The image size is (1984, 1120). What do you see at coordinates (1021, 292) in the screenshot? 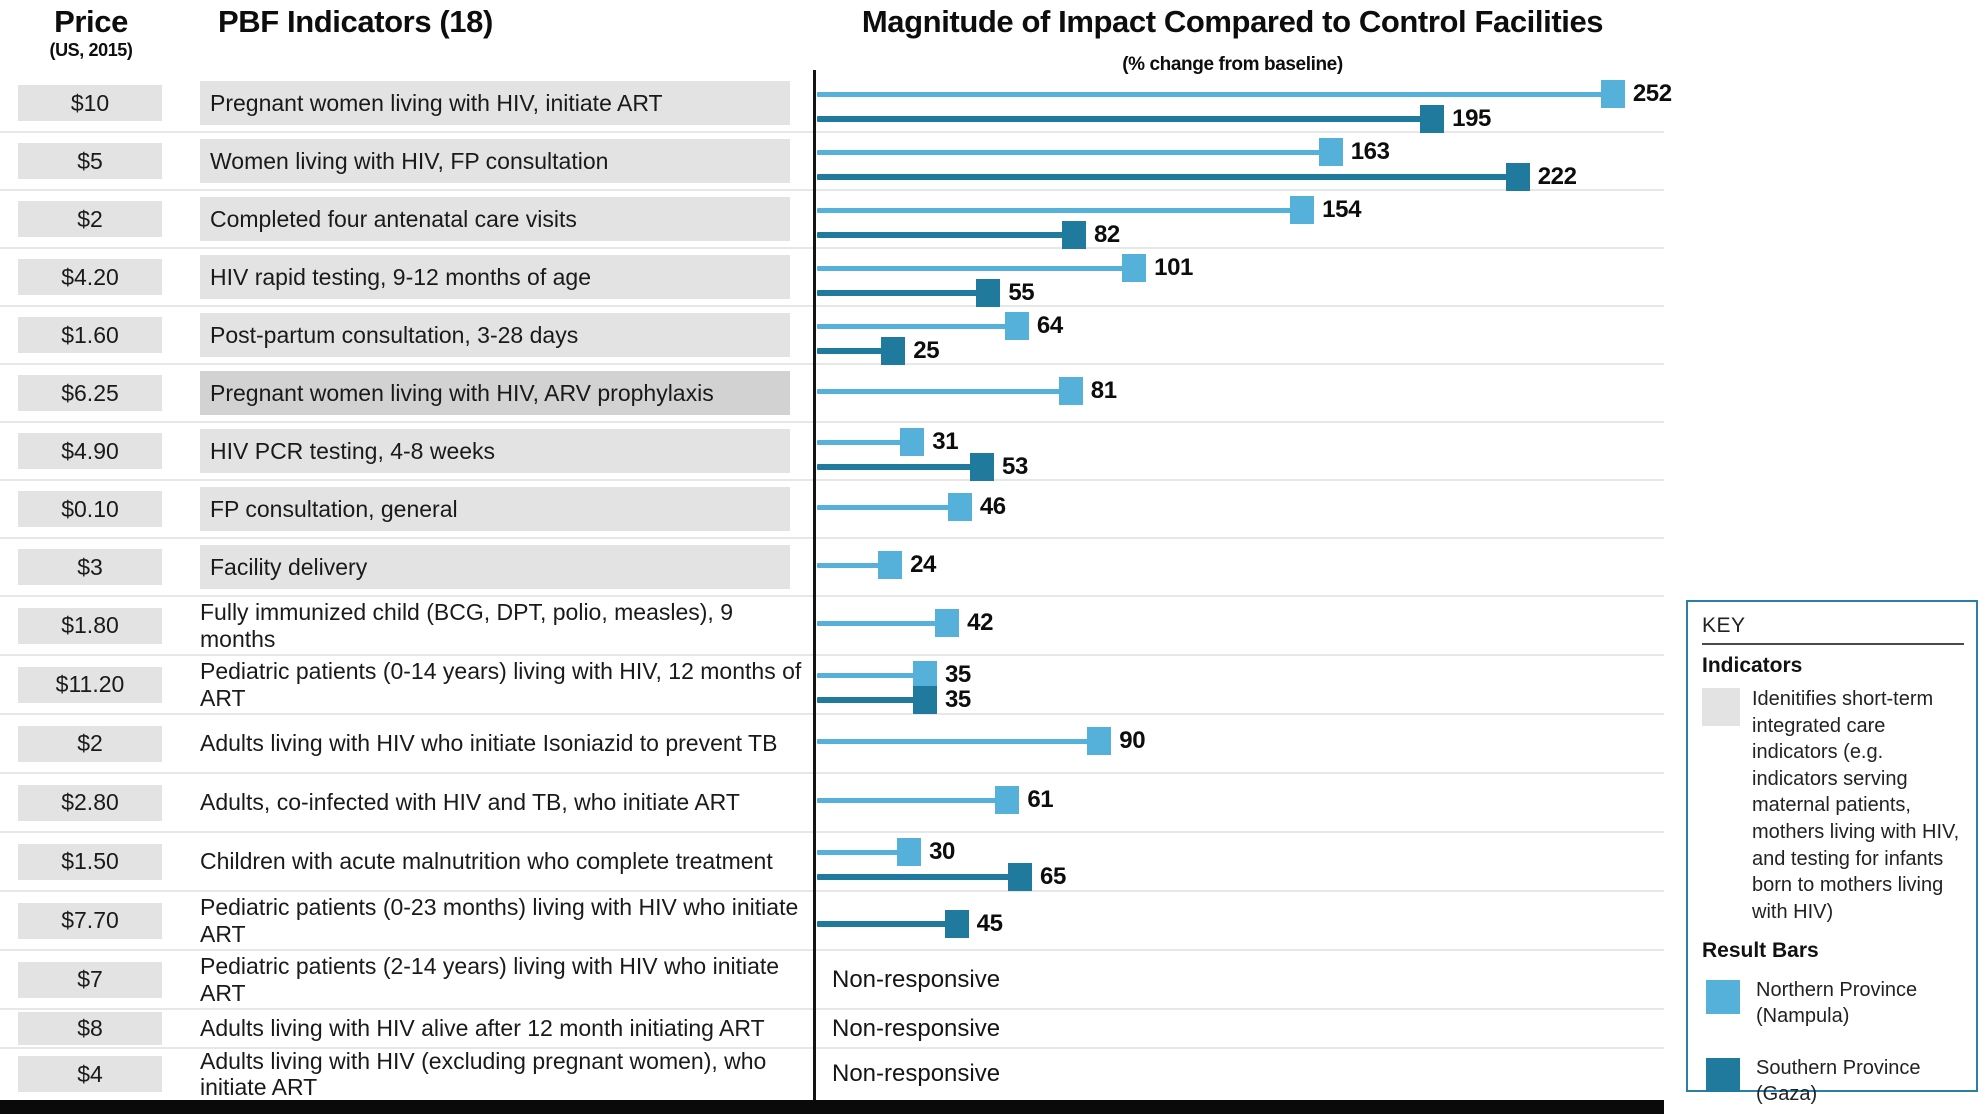
I see `bar-value-label: 55` at bounding box center [1021, 292].